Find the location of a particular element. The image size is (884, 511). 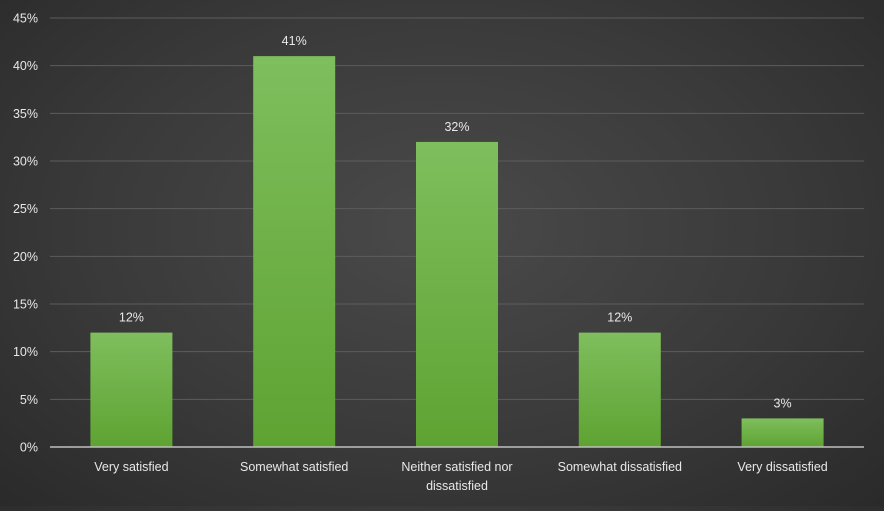

y-tick-label: 20% is located at coordinates (25, 257).